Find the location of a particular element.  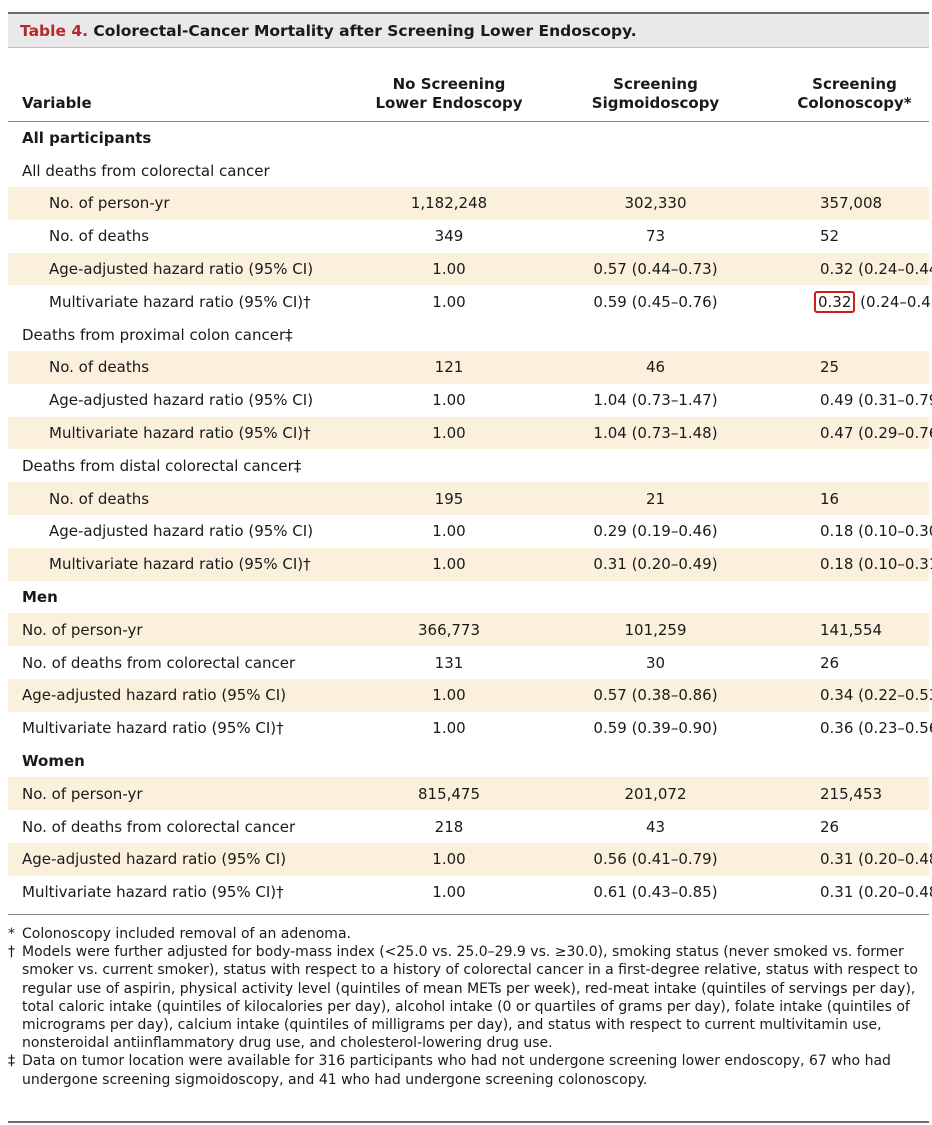

table-number: Table 4. is located at coordinates (54, 31).